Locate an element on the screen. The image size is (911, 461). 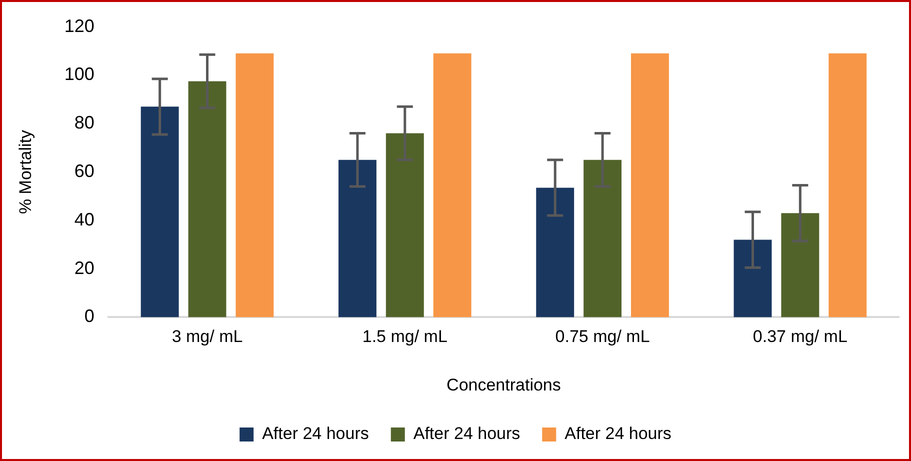
y-tick-label: 20 is located at coordinates (84, 268).